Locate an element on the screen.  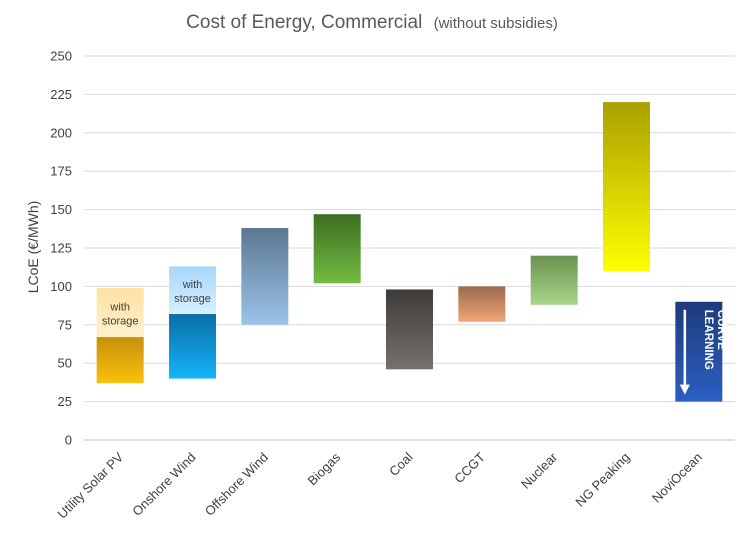
y-tick-label: 250 is located at coordinates (61, 56).